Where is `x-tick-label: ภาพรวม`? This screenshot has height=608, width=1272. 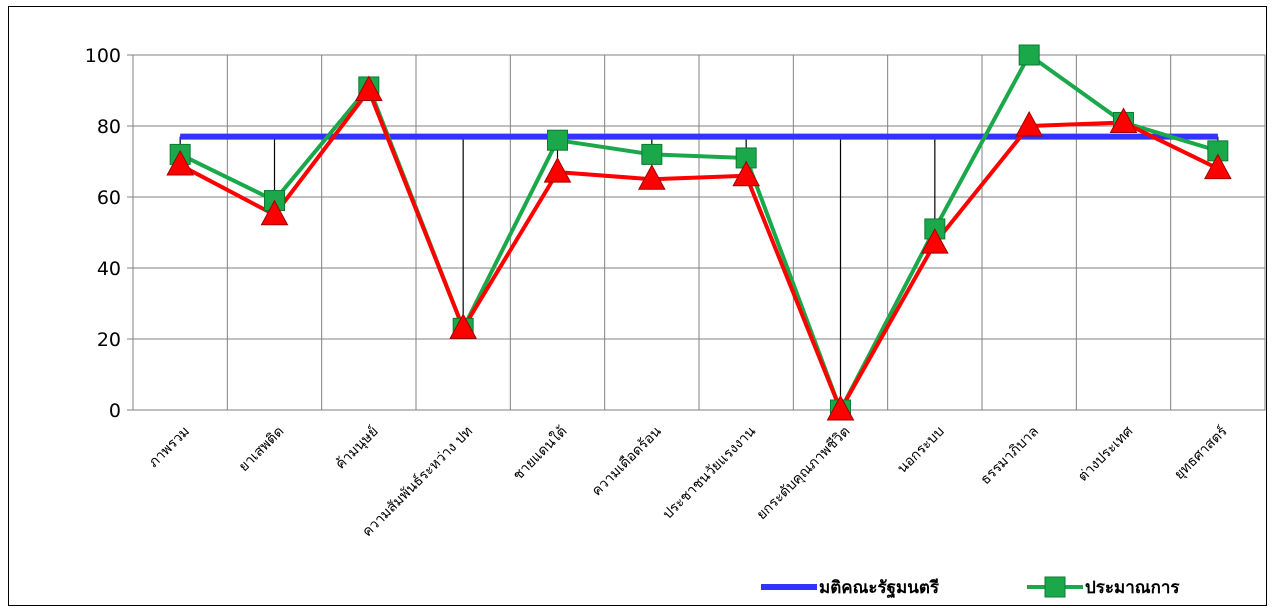
x-tick-label: ภาพรวม is located at coordinates (169, 447).